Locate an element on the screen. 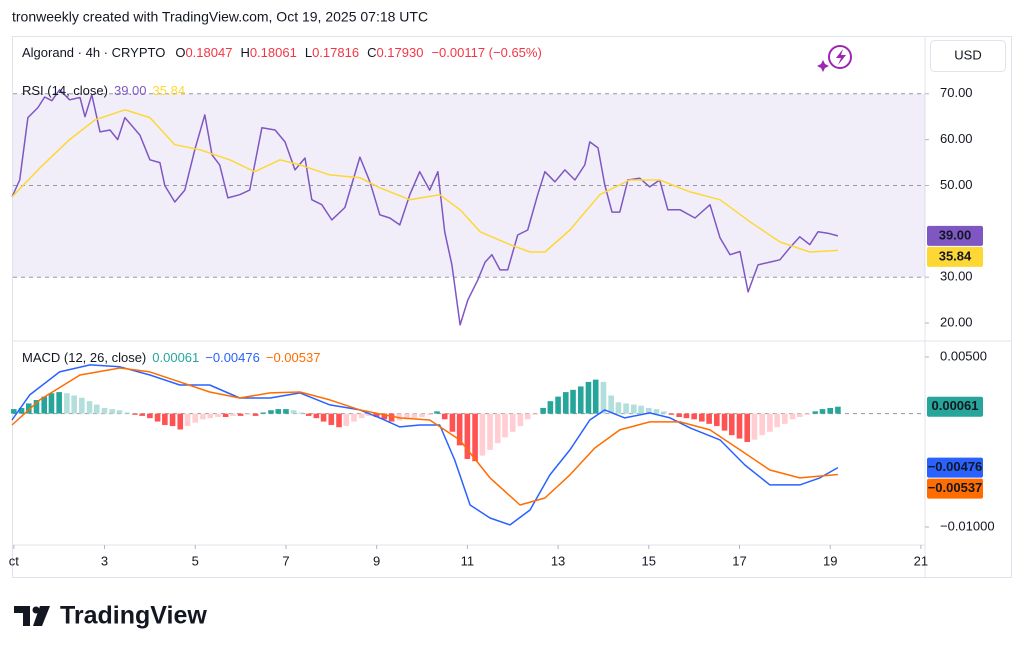 The image size is (1024, 654). y-tick-label: −0.01000 is located at coordinates (967, 525).